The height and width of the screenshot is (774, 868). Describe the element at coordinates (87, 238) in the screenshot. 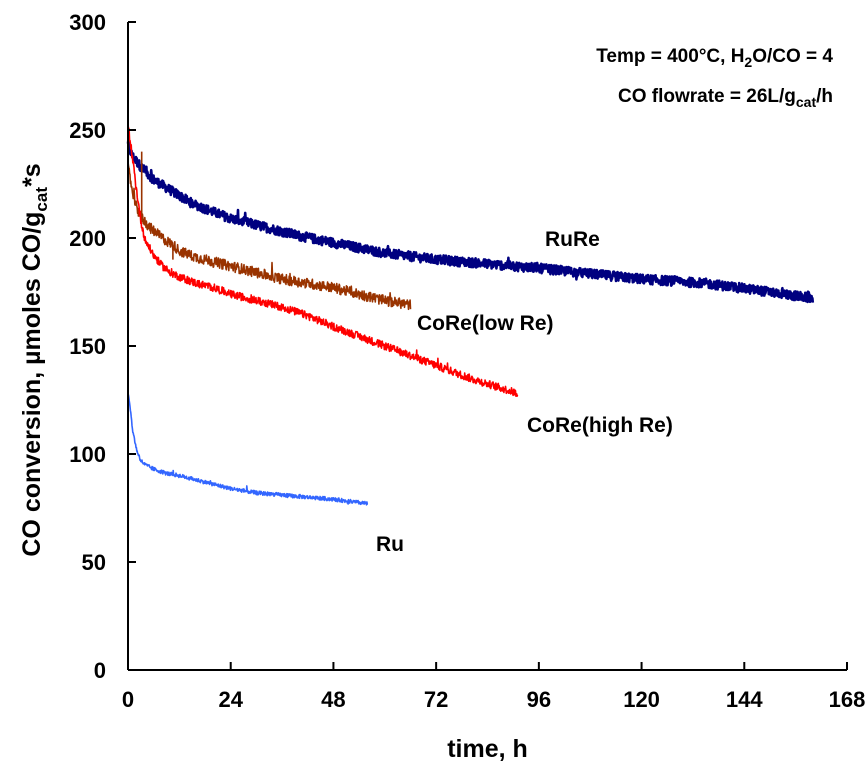

I see `y-tick-label: 200` at that location.